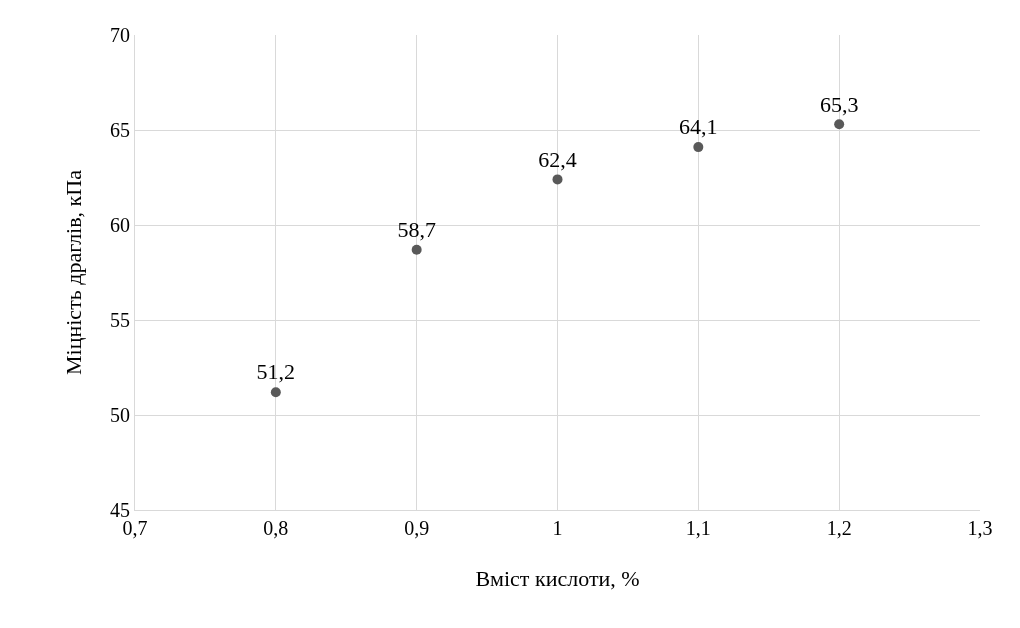 This screenshot has height=628, width=1020. What do you see at coordinates (120, 35) in the screenshot?
I see `y-tick-label: 70` at bounding box center [120, 35].